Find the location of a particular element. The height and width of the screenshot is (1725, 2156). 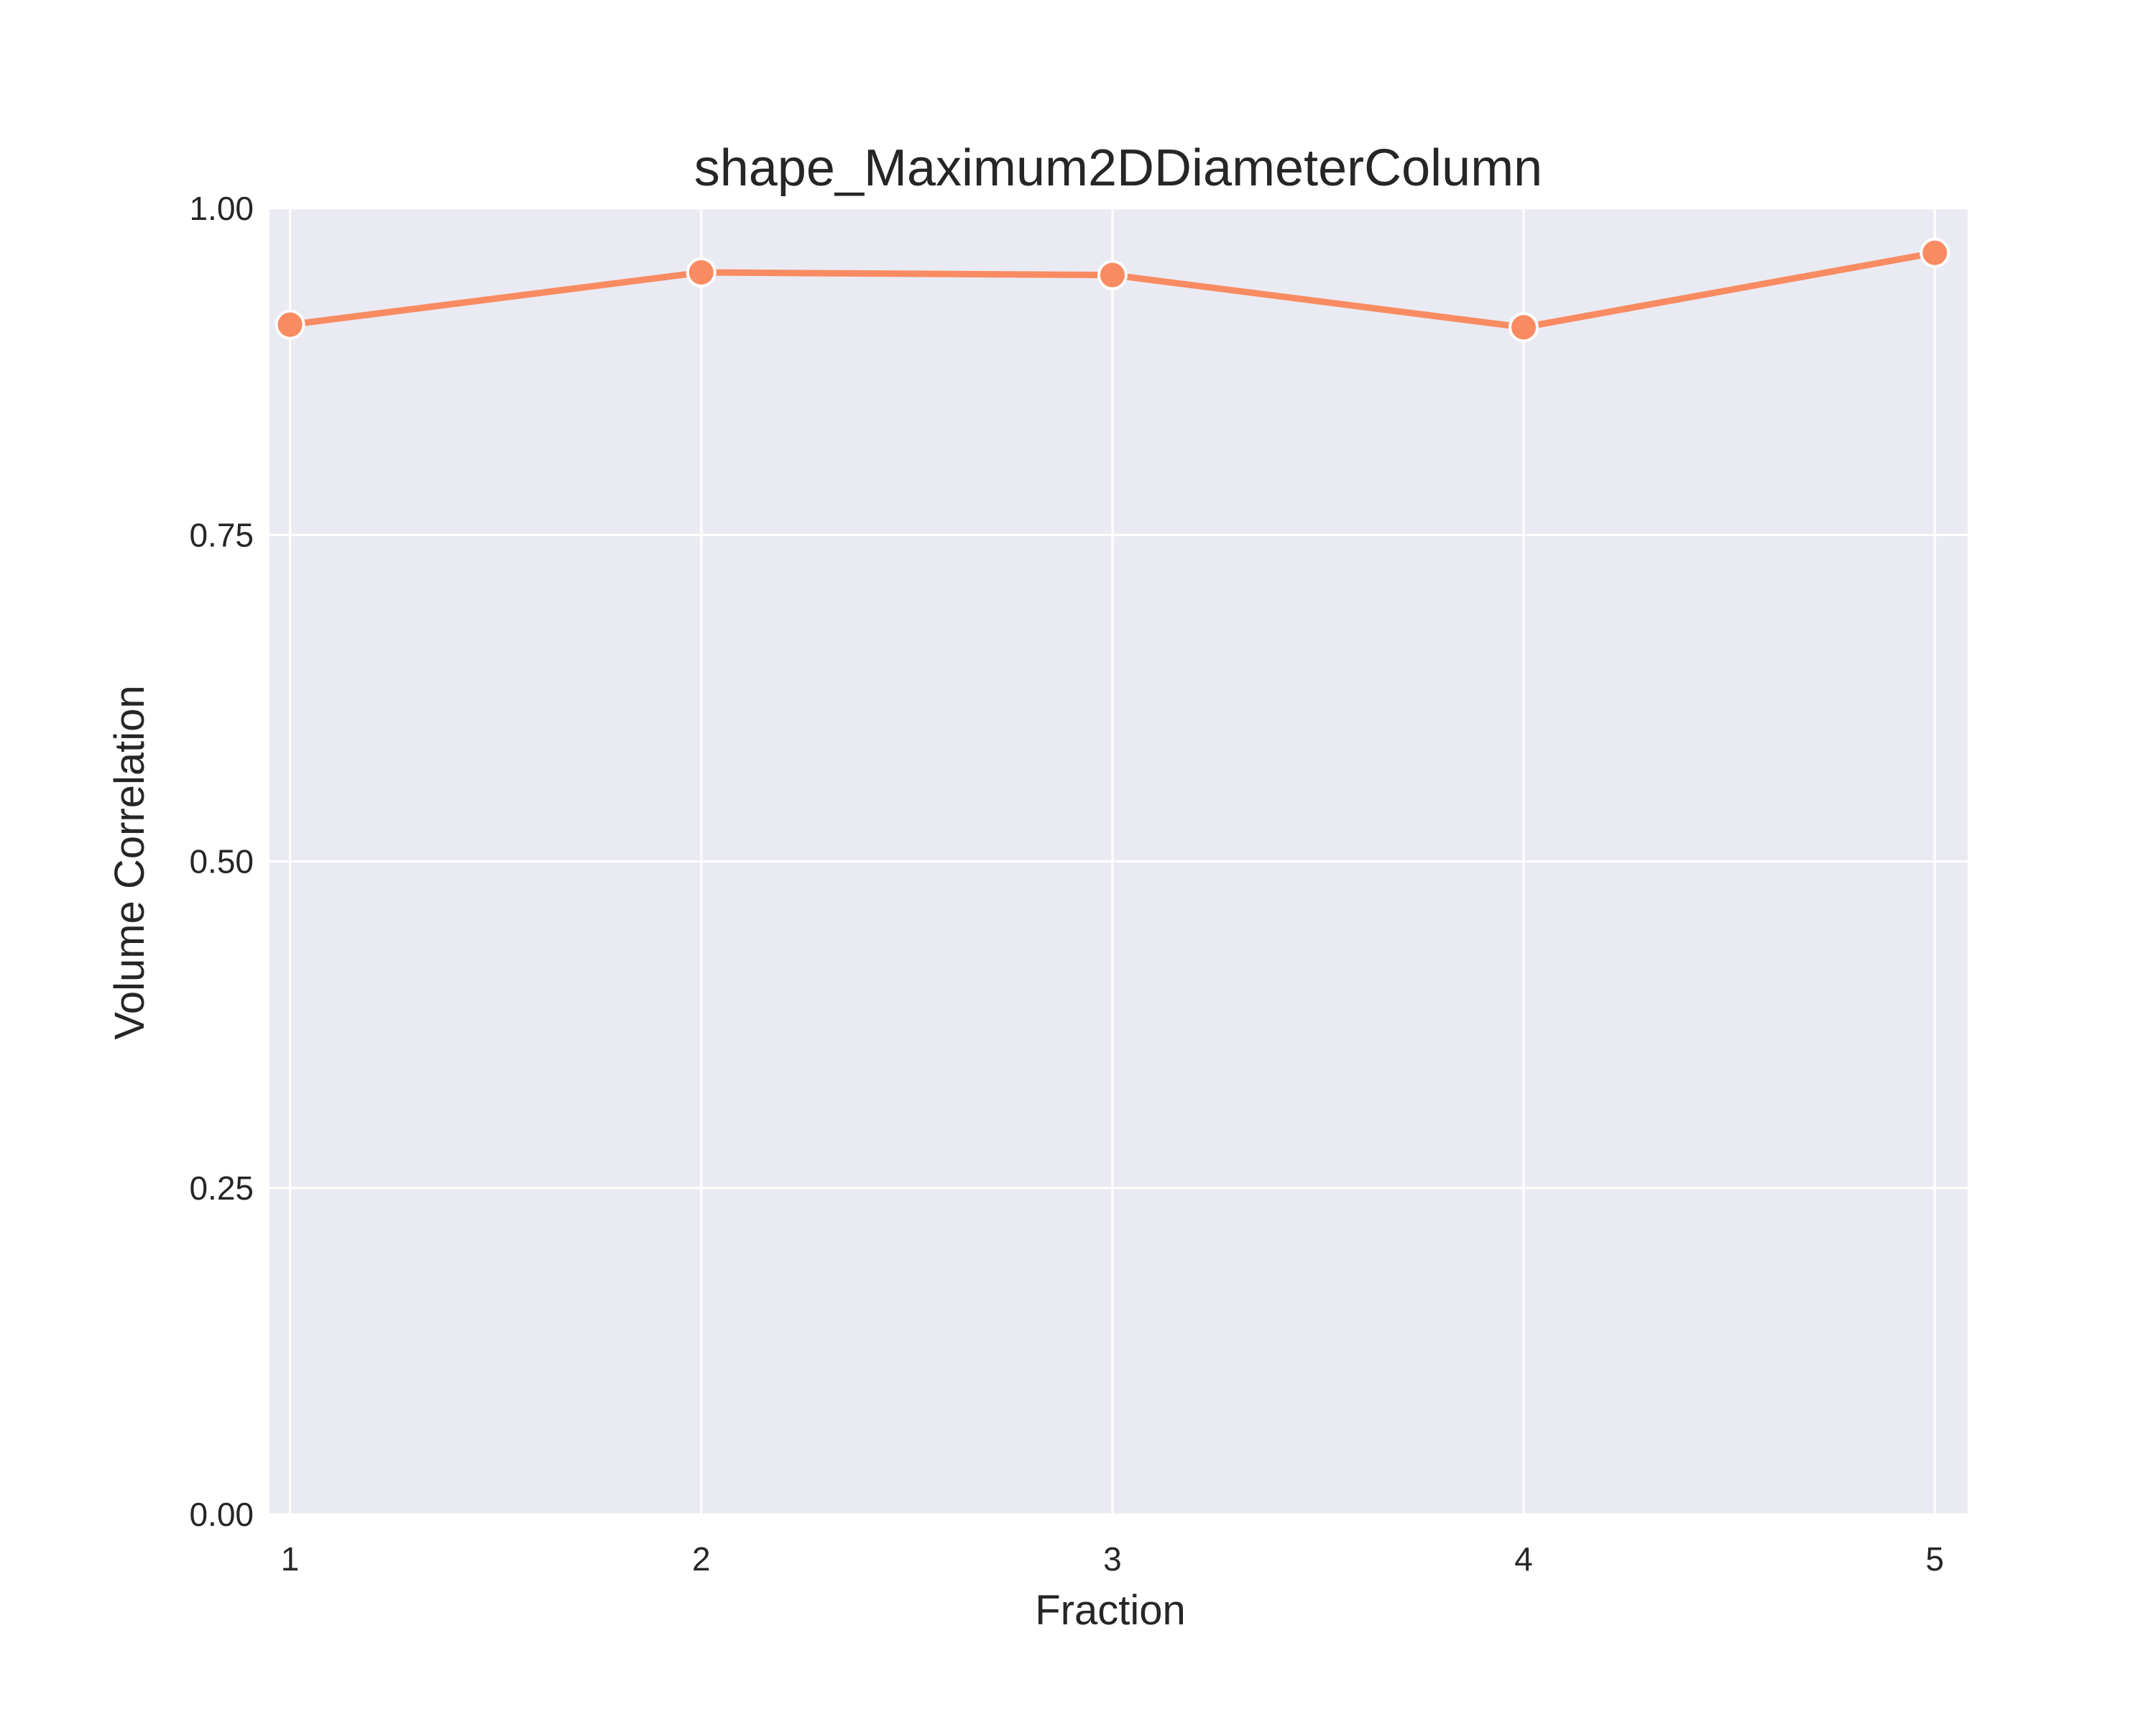

y-tick-label: 0.25 is located at coordinates (221, 1188).